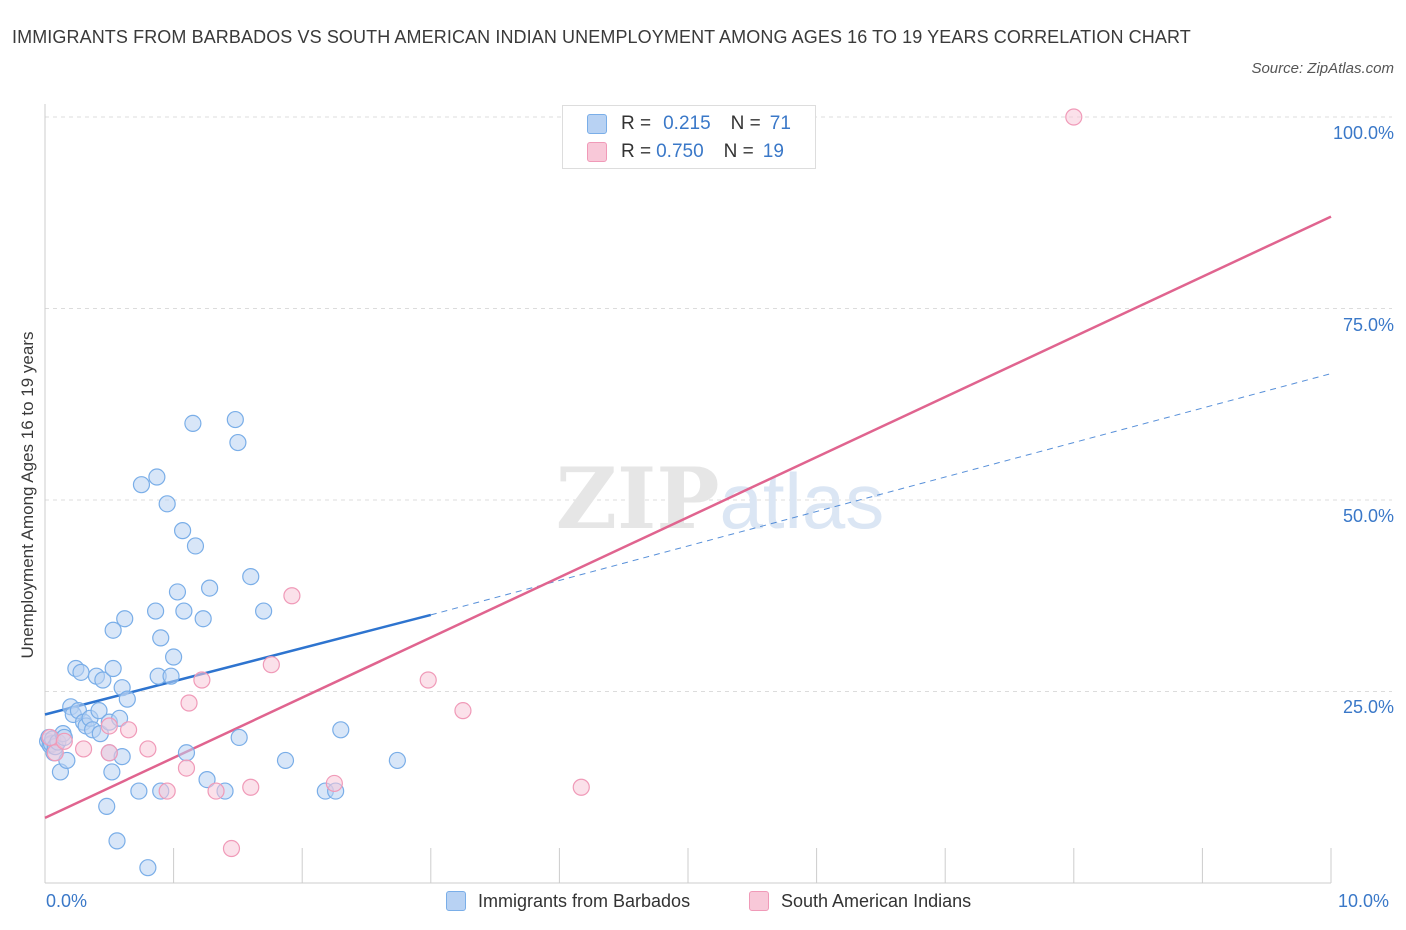  I want to click on barbados-trend-line, so click(238, 664).